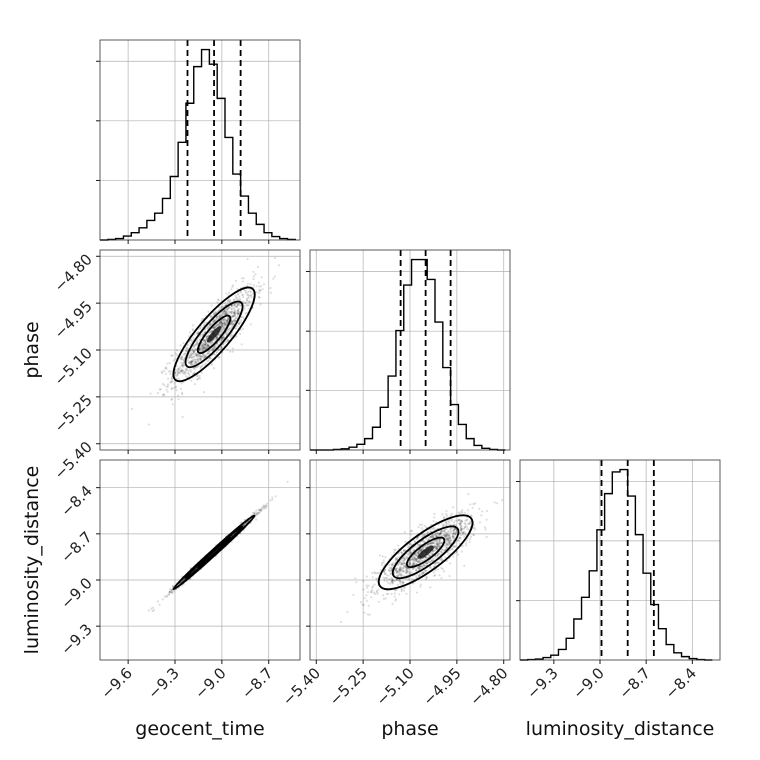  What do you see at coordinates (73, 272) in the screenshot?
I see `y-tick-label: −4.80` at bounding box center [73, 272].